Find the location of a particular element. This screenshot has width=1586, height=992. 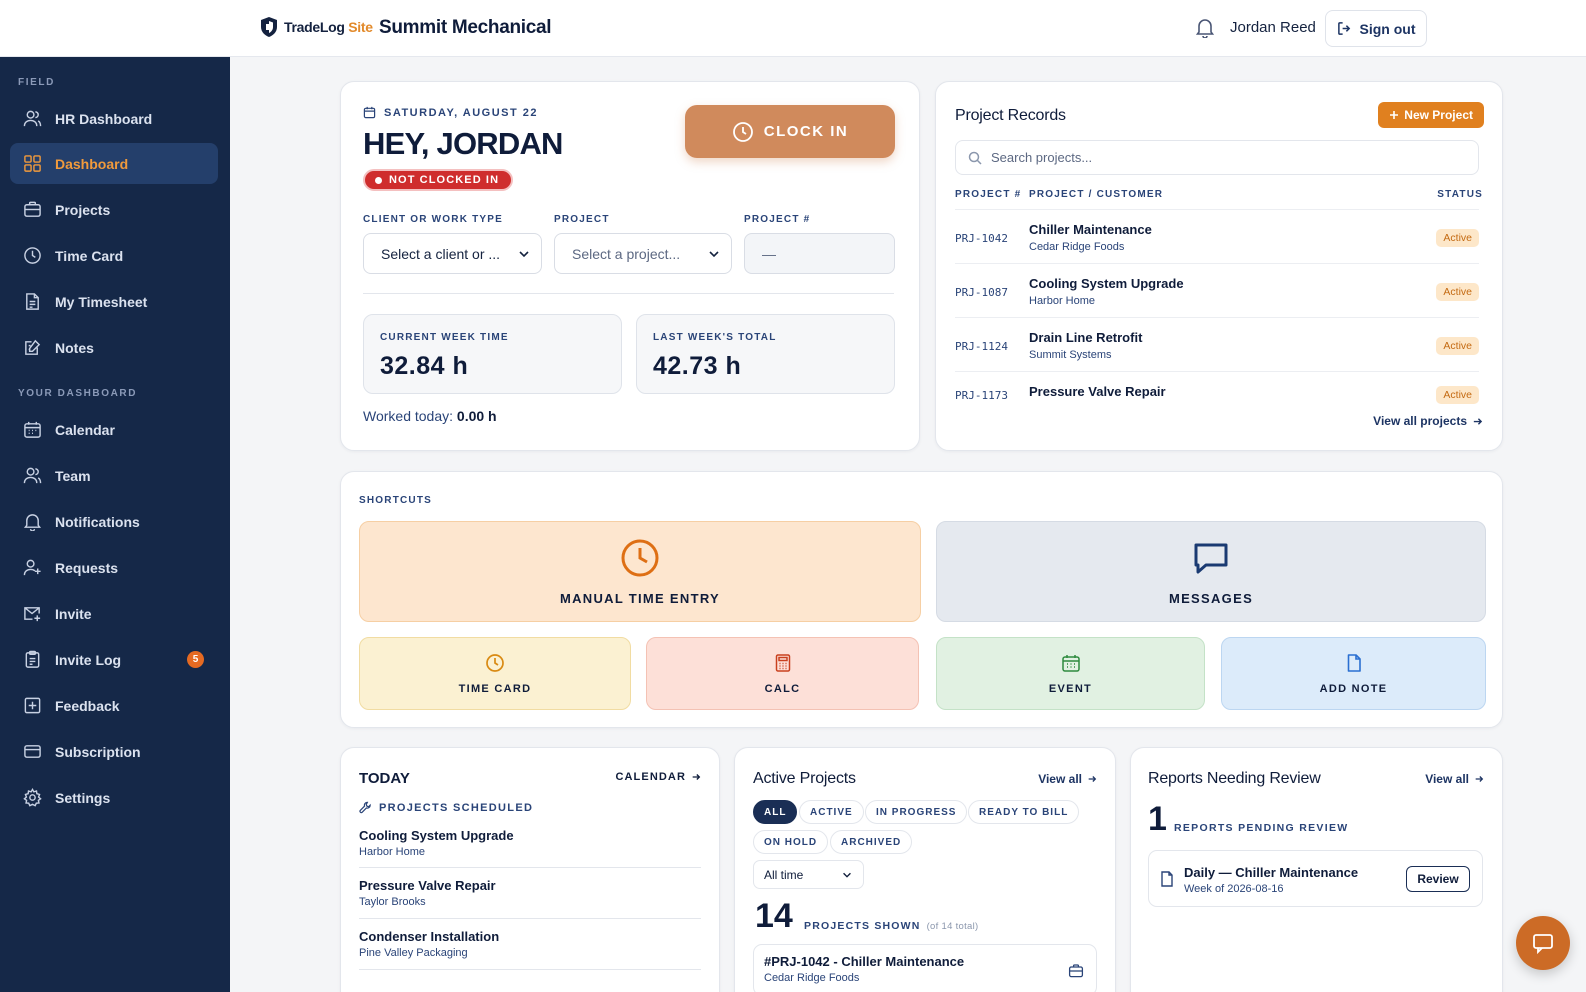

mail-icon is located at coordinates (32, 614).